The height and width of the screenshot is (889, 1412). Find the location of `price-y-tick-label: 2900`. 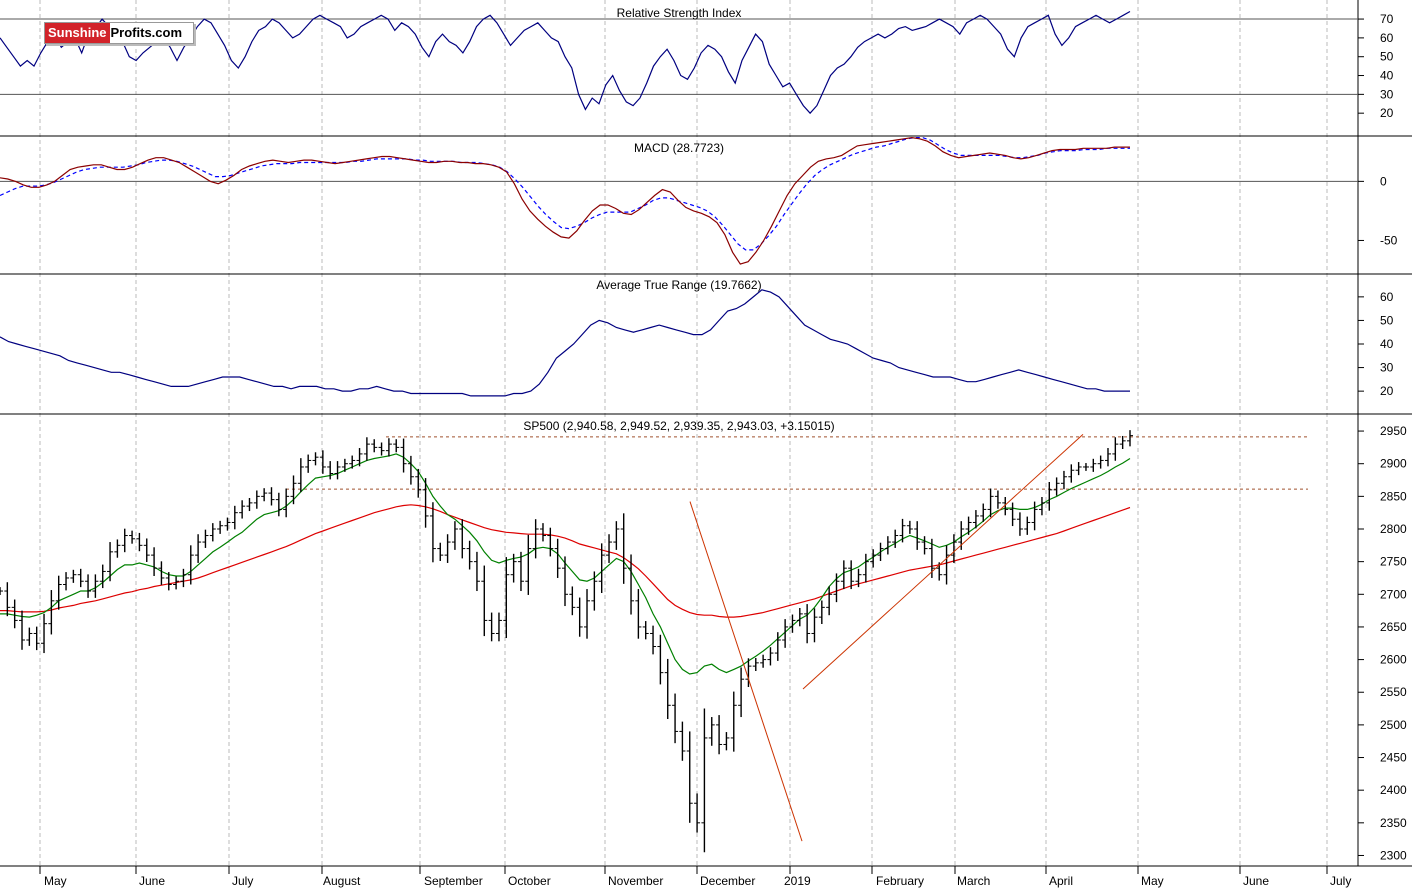

price-y-tick-label: 2900 is located at coordinates (1393, 464).